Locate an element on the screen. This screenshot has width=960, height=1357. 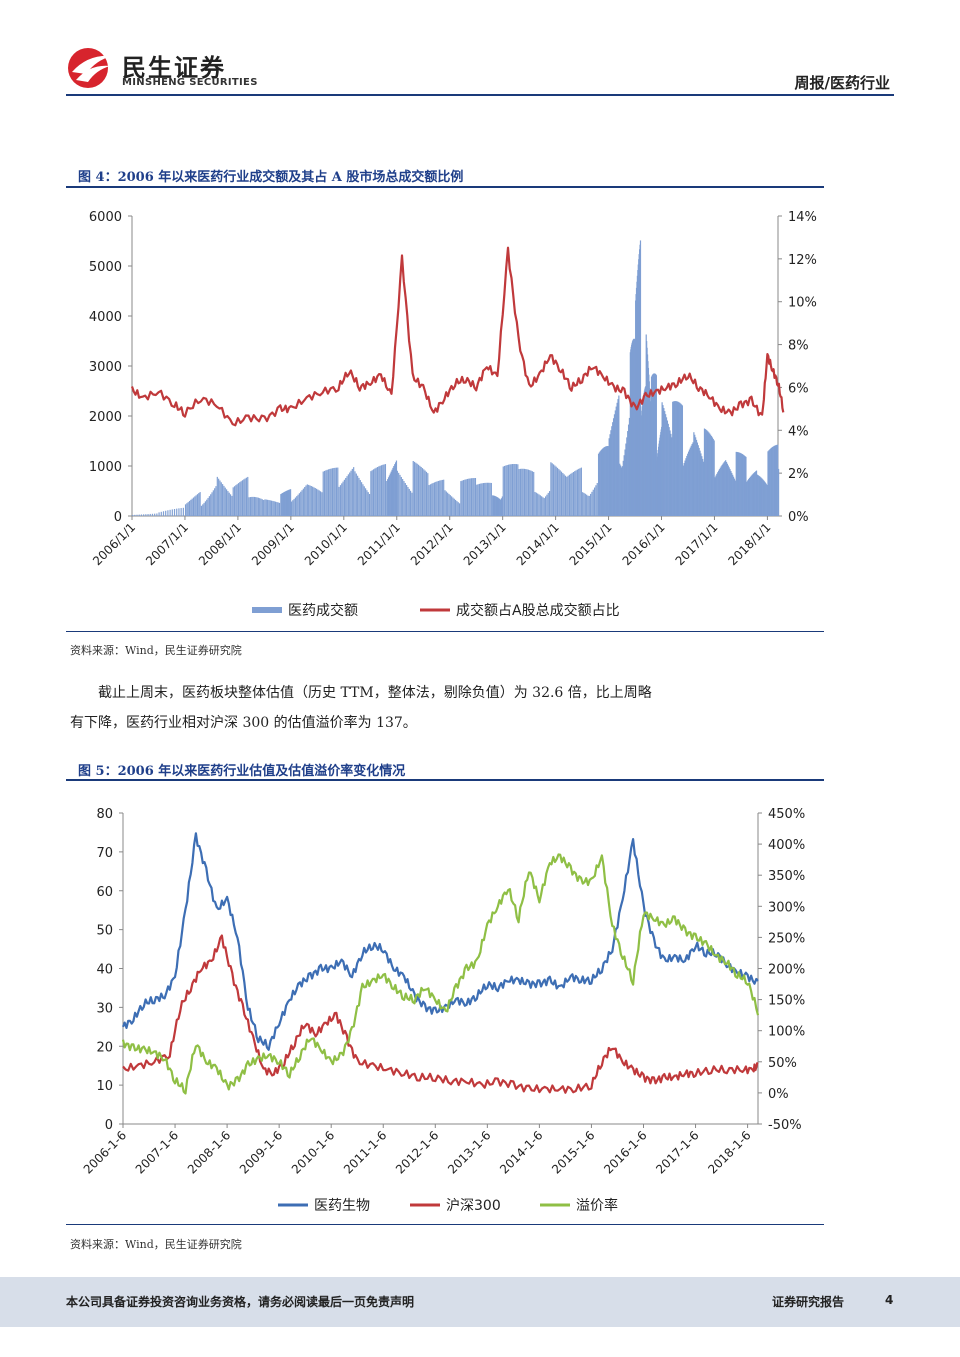
x-tick-label: 2008-1-6 is located at coordinates (209, 1152).